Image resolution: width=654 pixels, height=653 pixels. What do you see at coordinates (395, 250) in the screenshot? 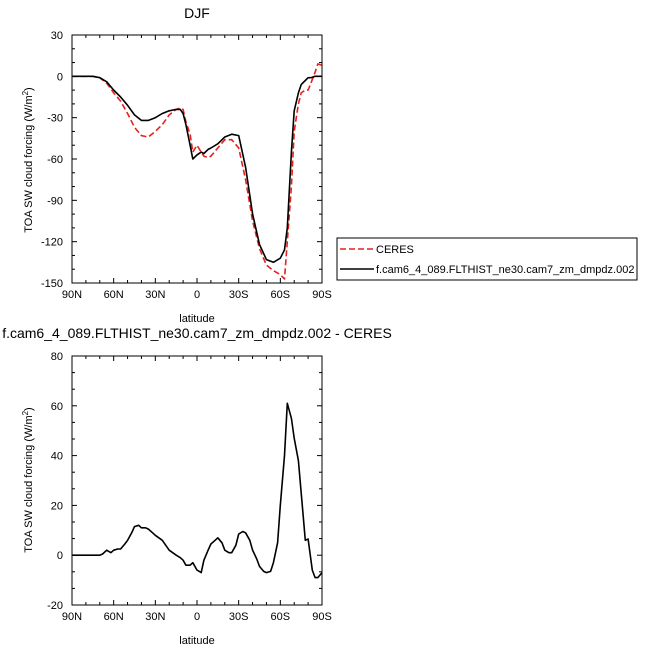
I see `legend-label-ceres: CERES` at bounding box center [395, 250].